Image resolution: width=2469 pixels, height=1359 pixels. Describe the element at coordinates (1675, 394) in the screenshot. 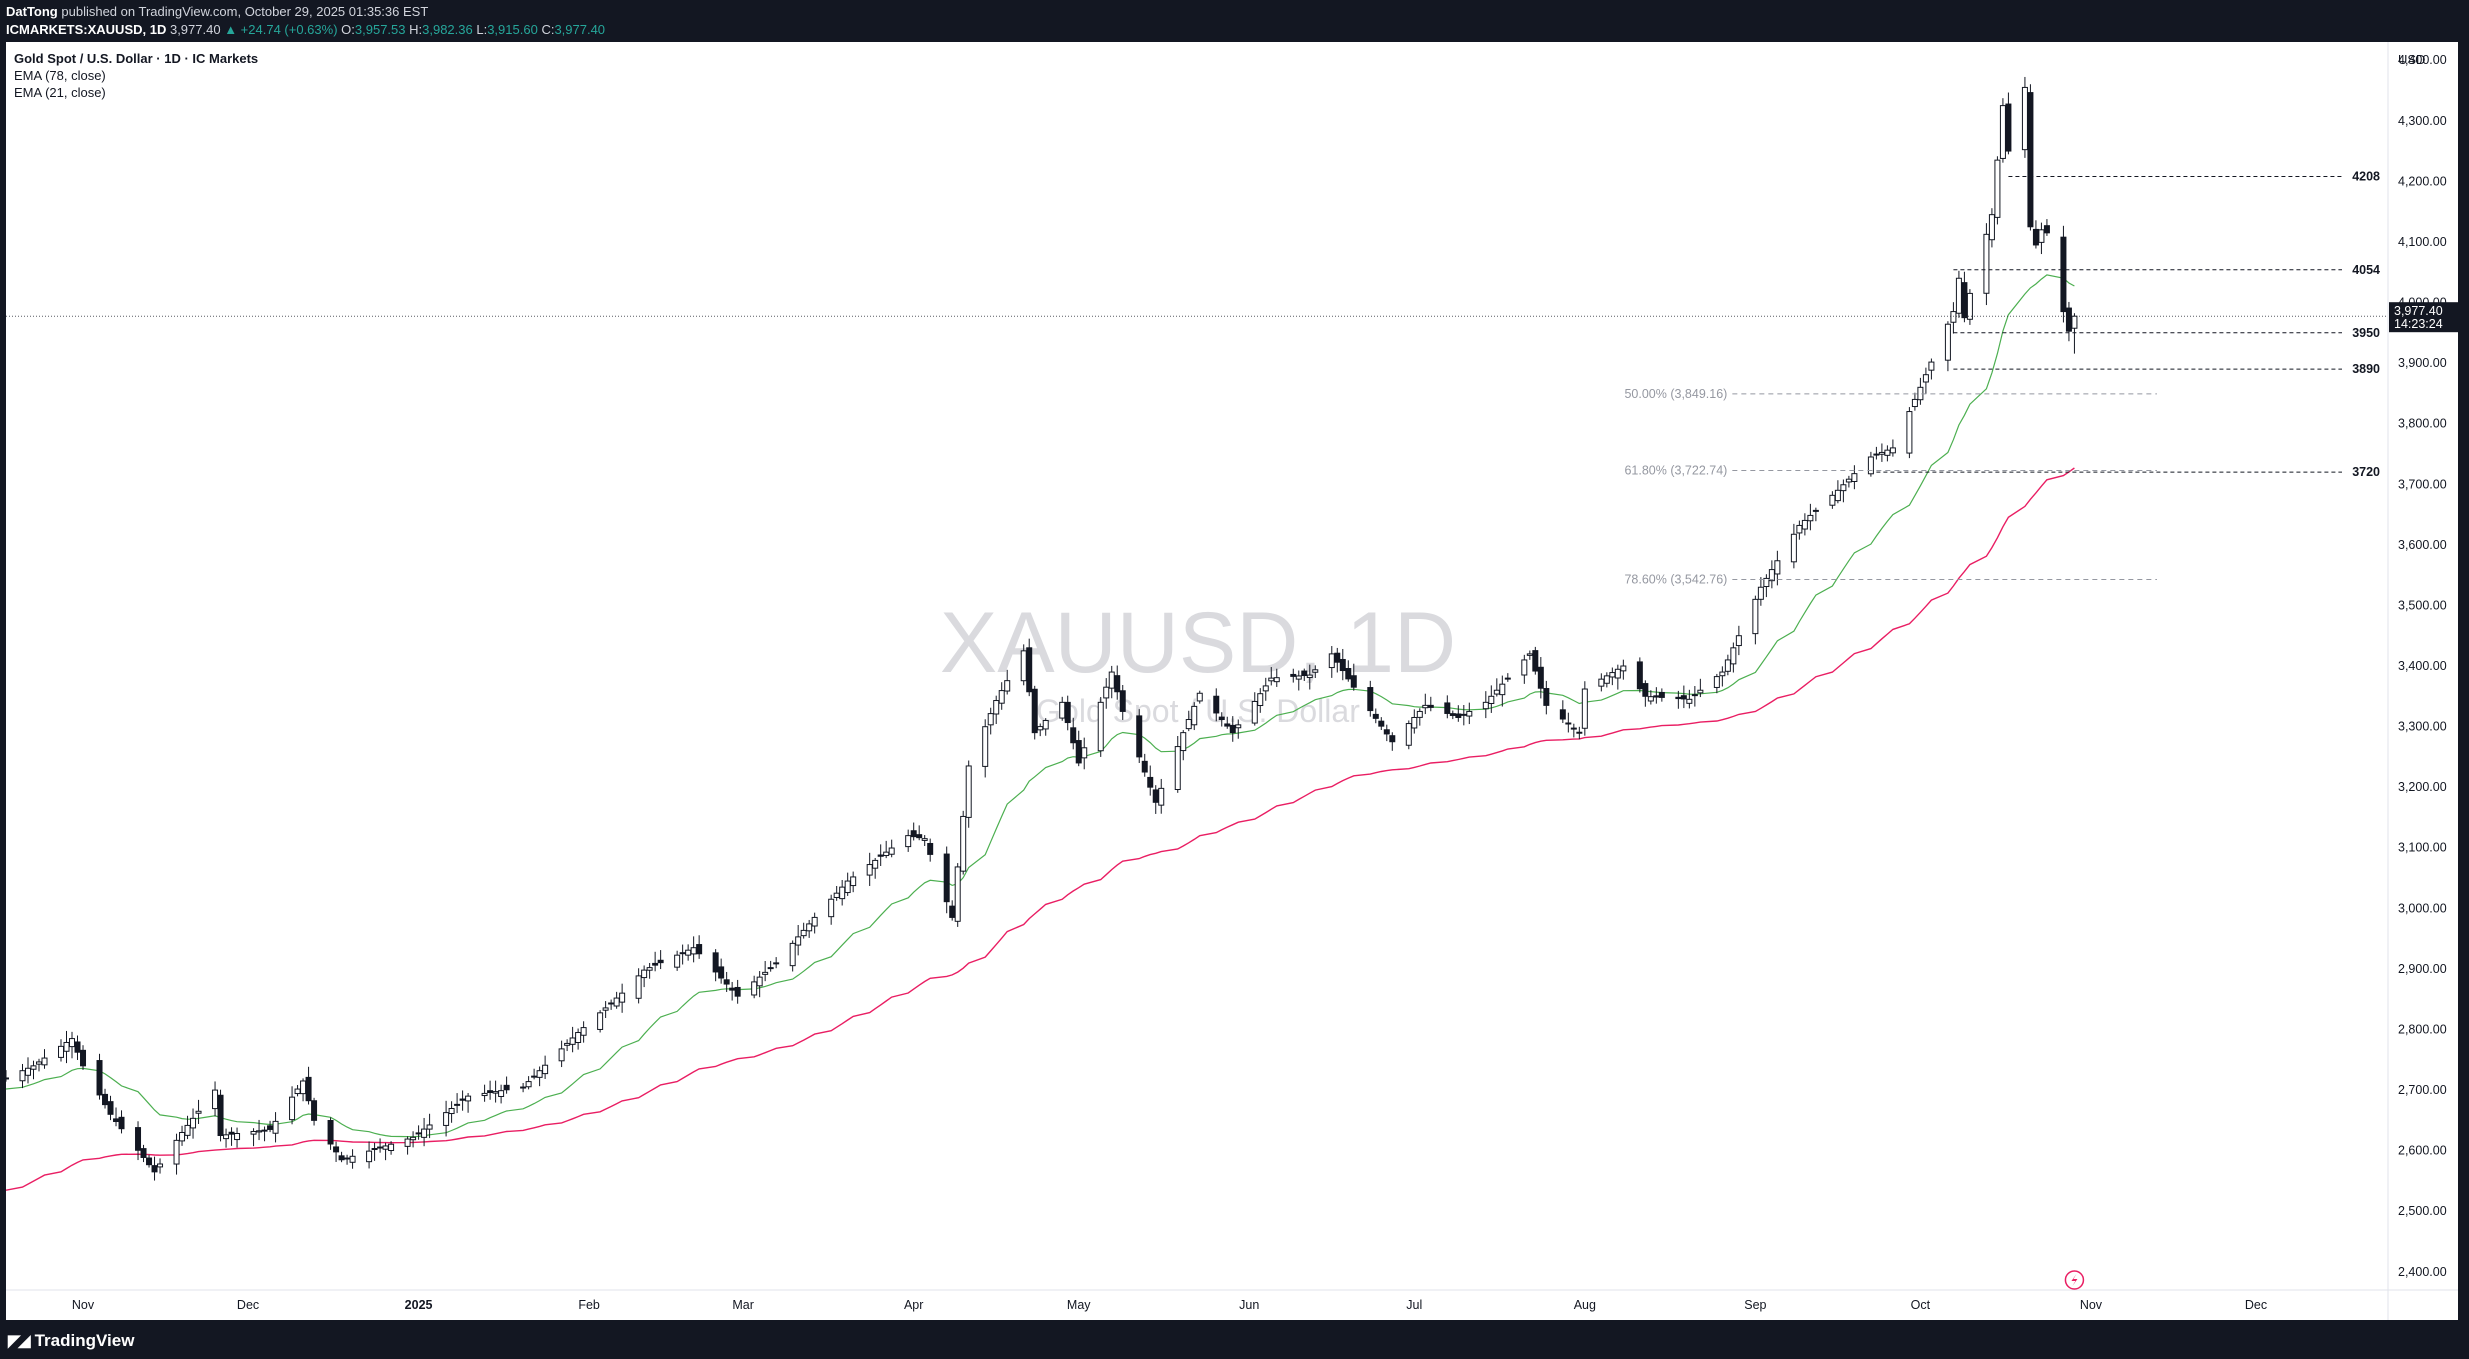

I see `fib-level-label: 50.00% (3,849.16)` at that location.